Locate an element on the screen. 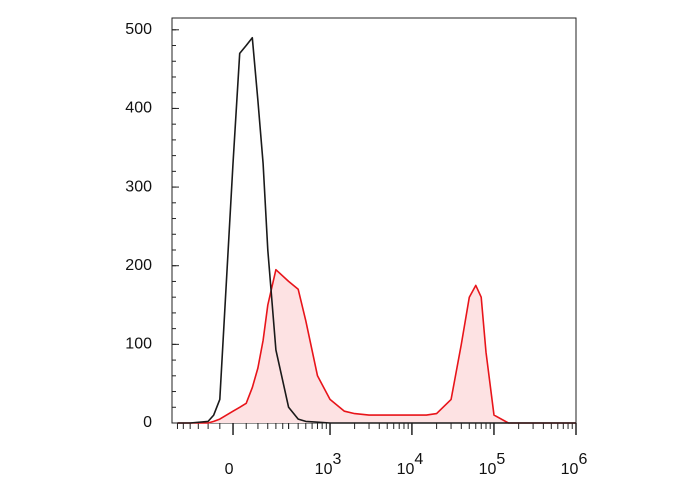 This screenshot has height=490, width=688. x-tick-label-power: 6 is located at coordinates (582, 459).